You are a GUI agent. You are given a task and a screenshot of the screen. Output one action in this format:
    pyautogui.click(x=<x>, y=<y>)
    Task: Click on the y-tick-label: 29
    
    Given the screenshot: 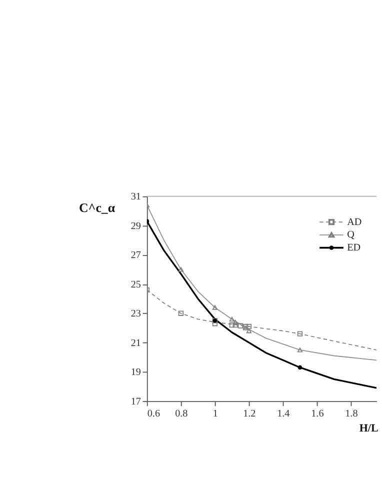 What is the action you would take?
    pyautogui.click(x=135, y=226)
    